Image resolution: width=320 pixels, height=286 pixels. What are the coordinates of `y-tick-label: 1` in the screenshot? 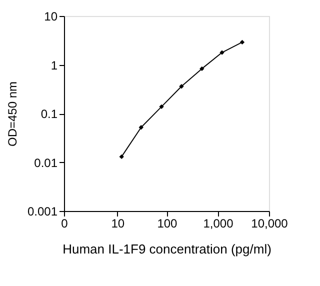 It's located at (54, 65).